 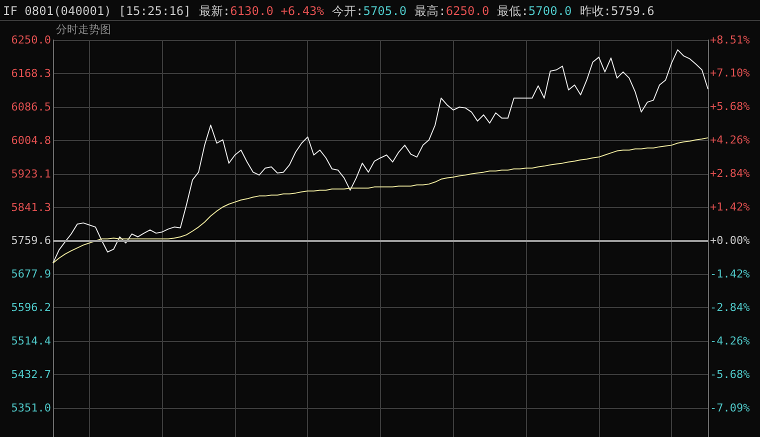 What do you see at coordinates (730, 375) in the screenshot?
I see `y2-tick-label: -5.68%` at bounding box center [730, 375].